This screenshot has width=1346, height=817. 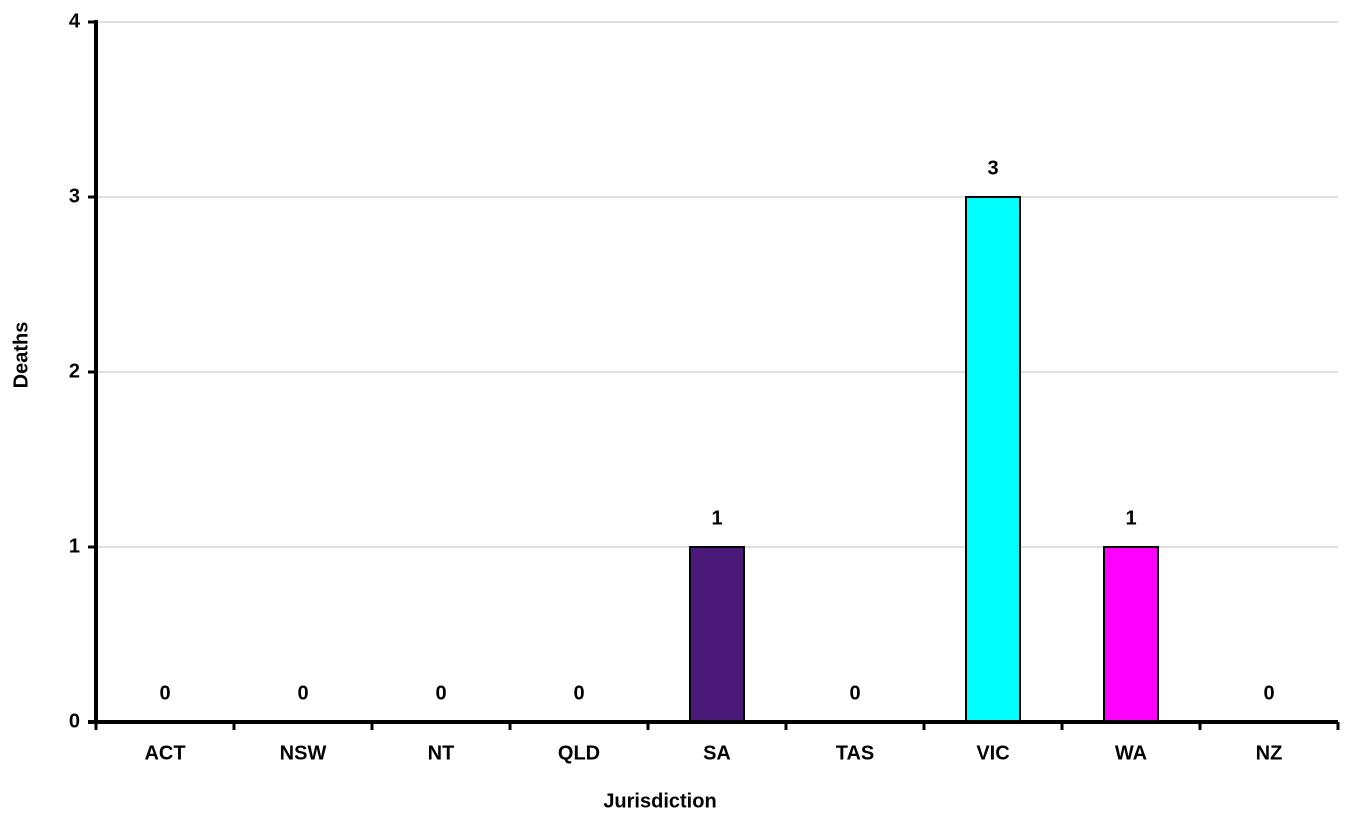 I want to click on y-tick-label: 0, so click(x=74, y=721).